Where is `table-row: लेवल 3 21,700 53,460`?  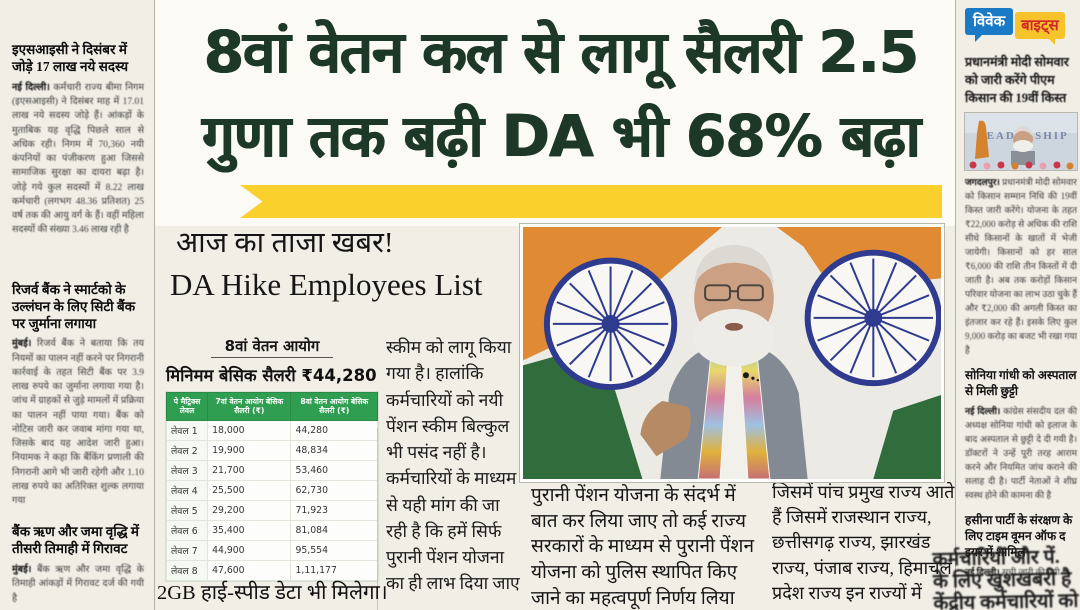 table-row: लेवल 3 21,700 53,460 is located at coordinates (271, 470).